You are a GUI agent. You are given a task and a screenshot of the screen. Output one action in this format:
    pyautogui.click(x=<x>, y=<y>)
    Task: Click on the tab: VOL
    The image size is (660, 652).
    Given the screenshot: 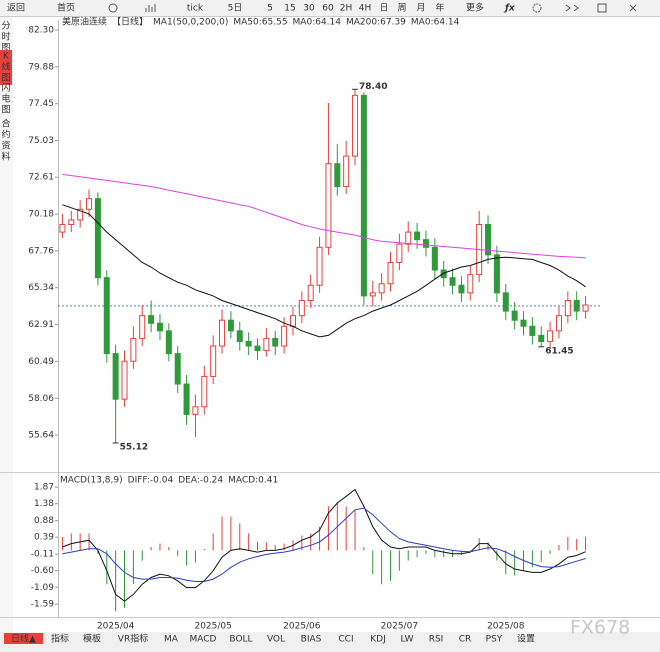 What is the action you would take?
    pyautogui.click(x=276, y=640)
    